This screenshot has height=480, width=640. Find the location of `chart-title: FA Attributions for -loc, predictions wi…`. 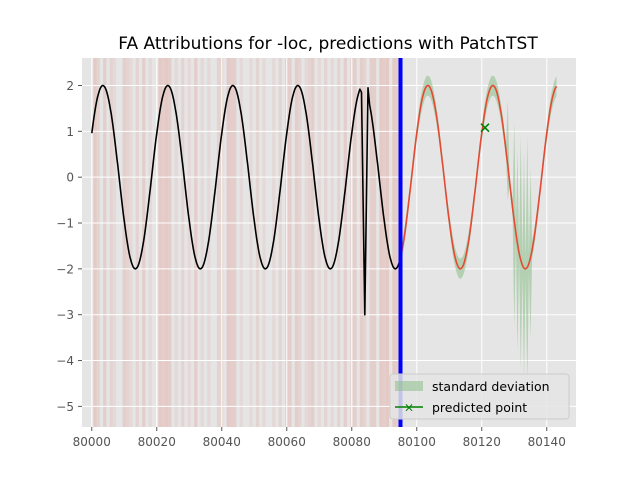

chart-title: FA Attributions for -loc, predictions wi… is located at coordinates (328, 44).